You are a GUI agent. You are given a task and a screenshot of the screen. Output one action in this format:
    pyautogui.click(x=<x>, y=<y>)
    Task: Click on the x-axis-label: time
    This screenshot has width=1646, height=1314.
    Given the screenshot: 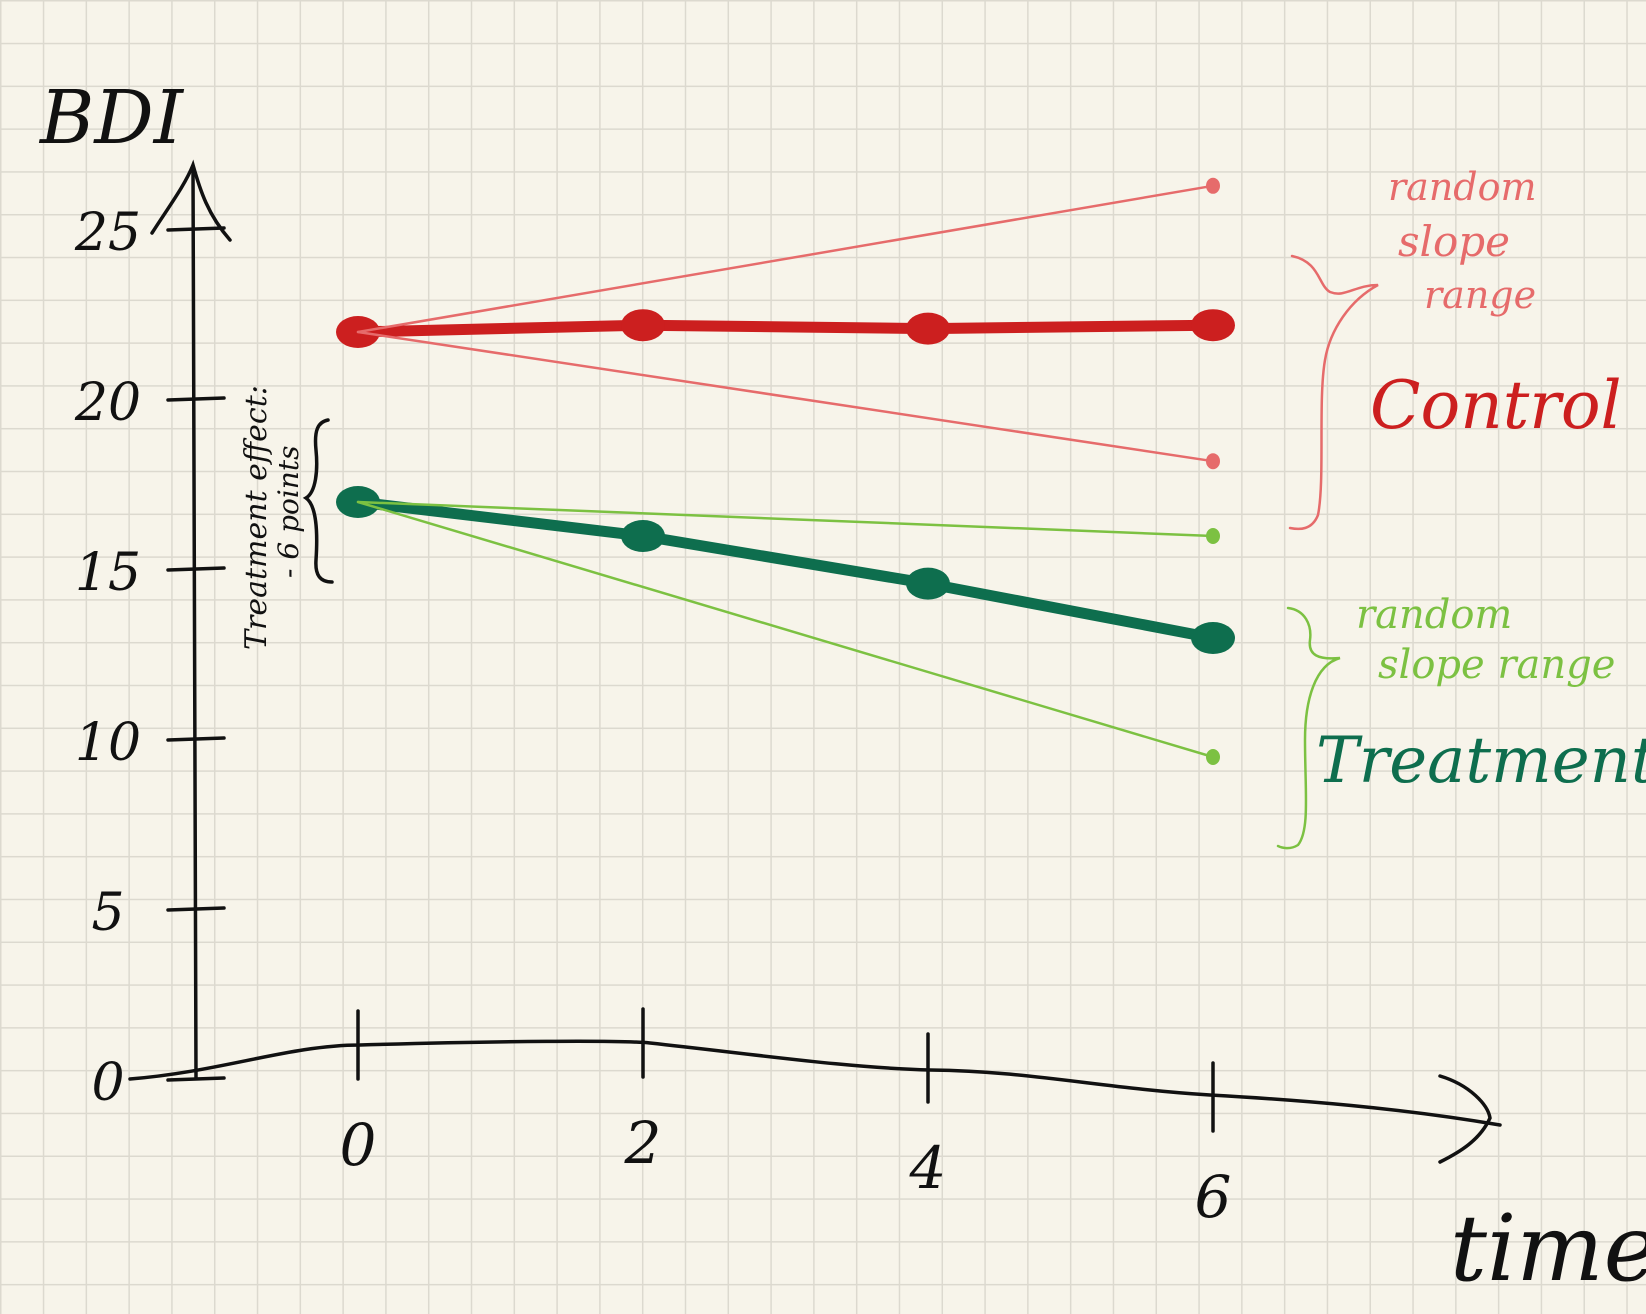 What is the action you would take?
    pyautogui.click(x=1548, y=1248)
    